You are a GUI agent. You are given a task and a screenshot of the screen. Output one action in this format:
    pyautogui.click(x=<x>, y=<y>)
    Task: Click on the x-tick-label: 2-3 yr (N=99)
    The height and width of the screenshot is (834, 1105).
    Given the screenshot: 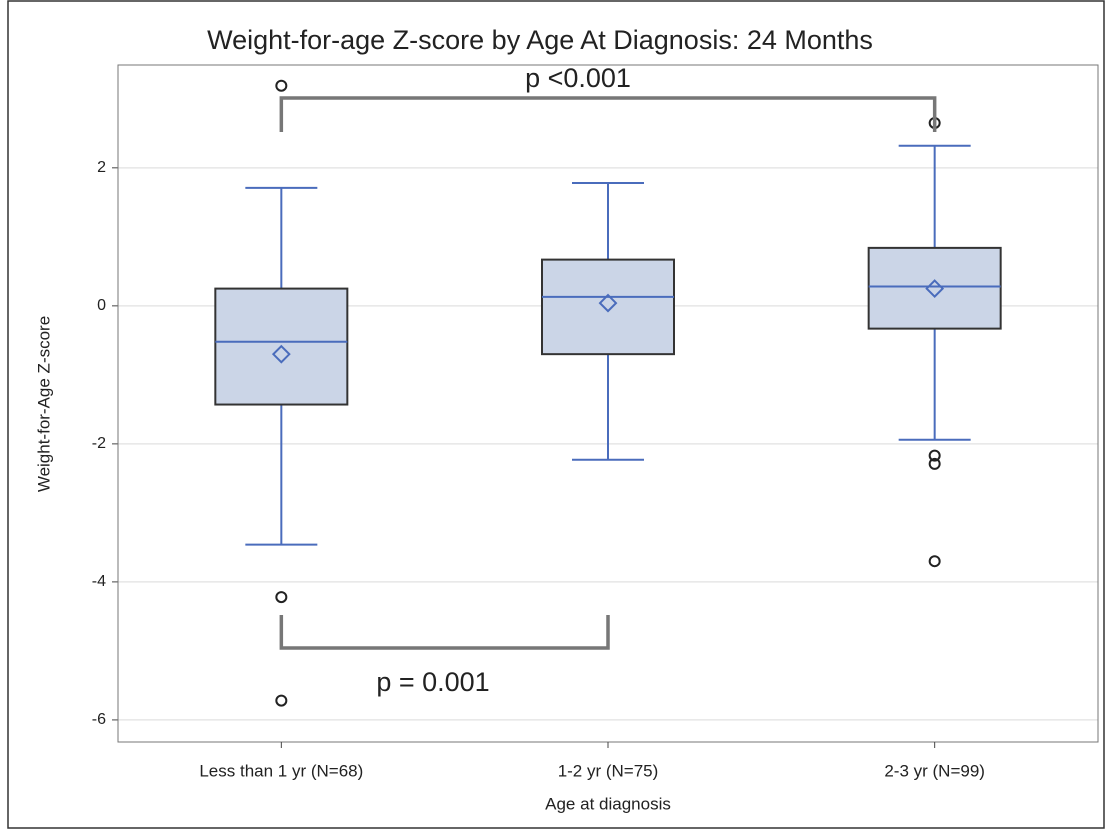 What is the action you would take?
    pyautogui.click(x=934, y=770)
    